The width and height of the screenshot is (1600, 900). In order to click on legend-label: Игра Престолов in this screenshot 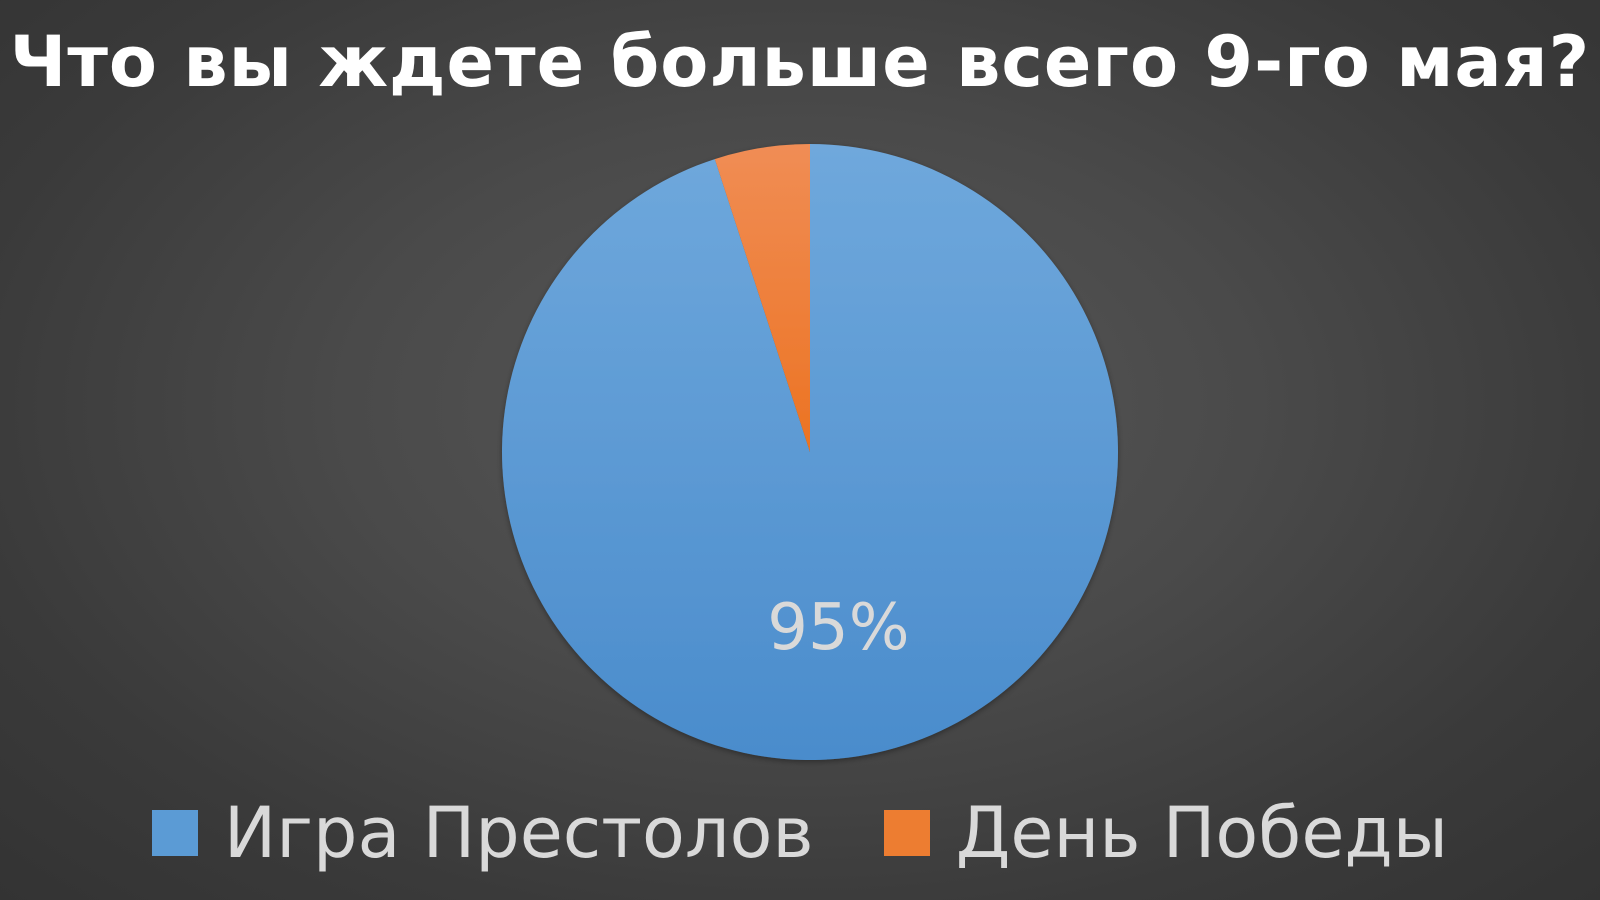, I will do `click(518, 833)`.